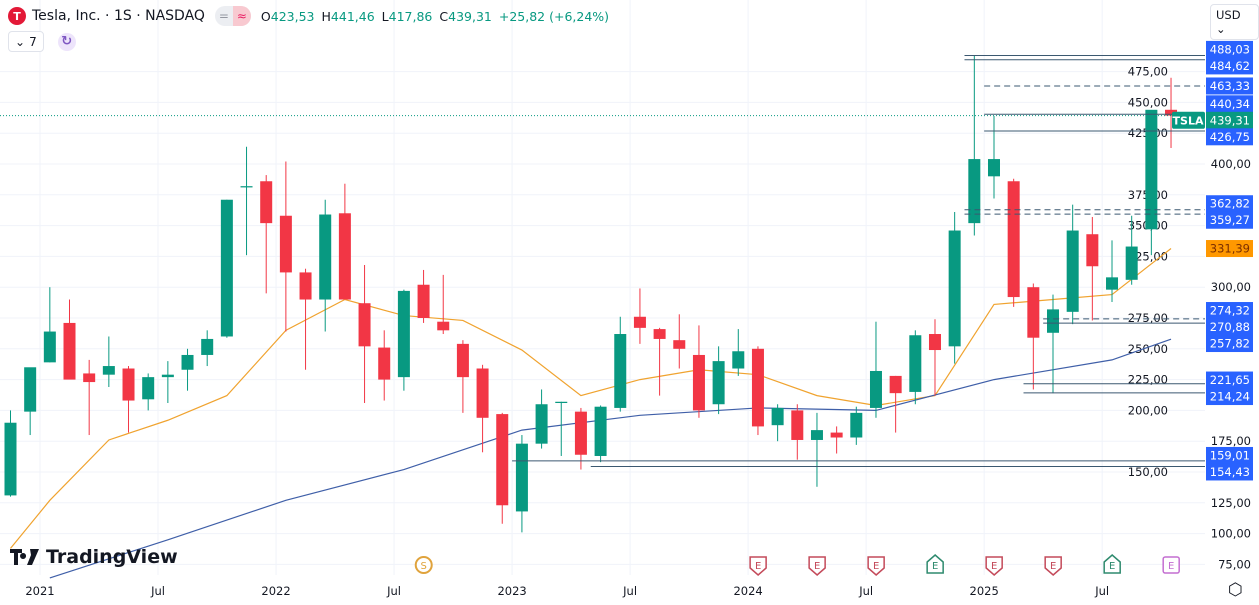 The width and height of the screenshot is (1259, 605). I want to click on price-axis-label: 154,43, so click(1230, 472).